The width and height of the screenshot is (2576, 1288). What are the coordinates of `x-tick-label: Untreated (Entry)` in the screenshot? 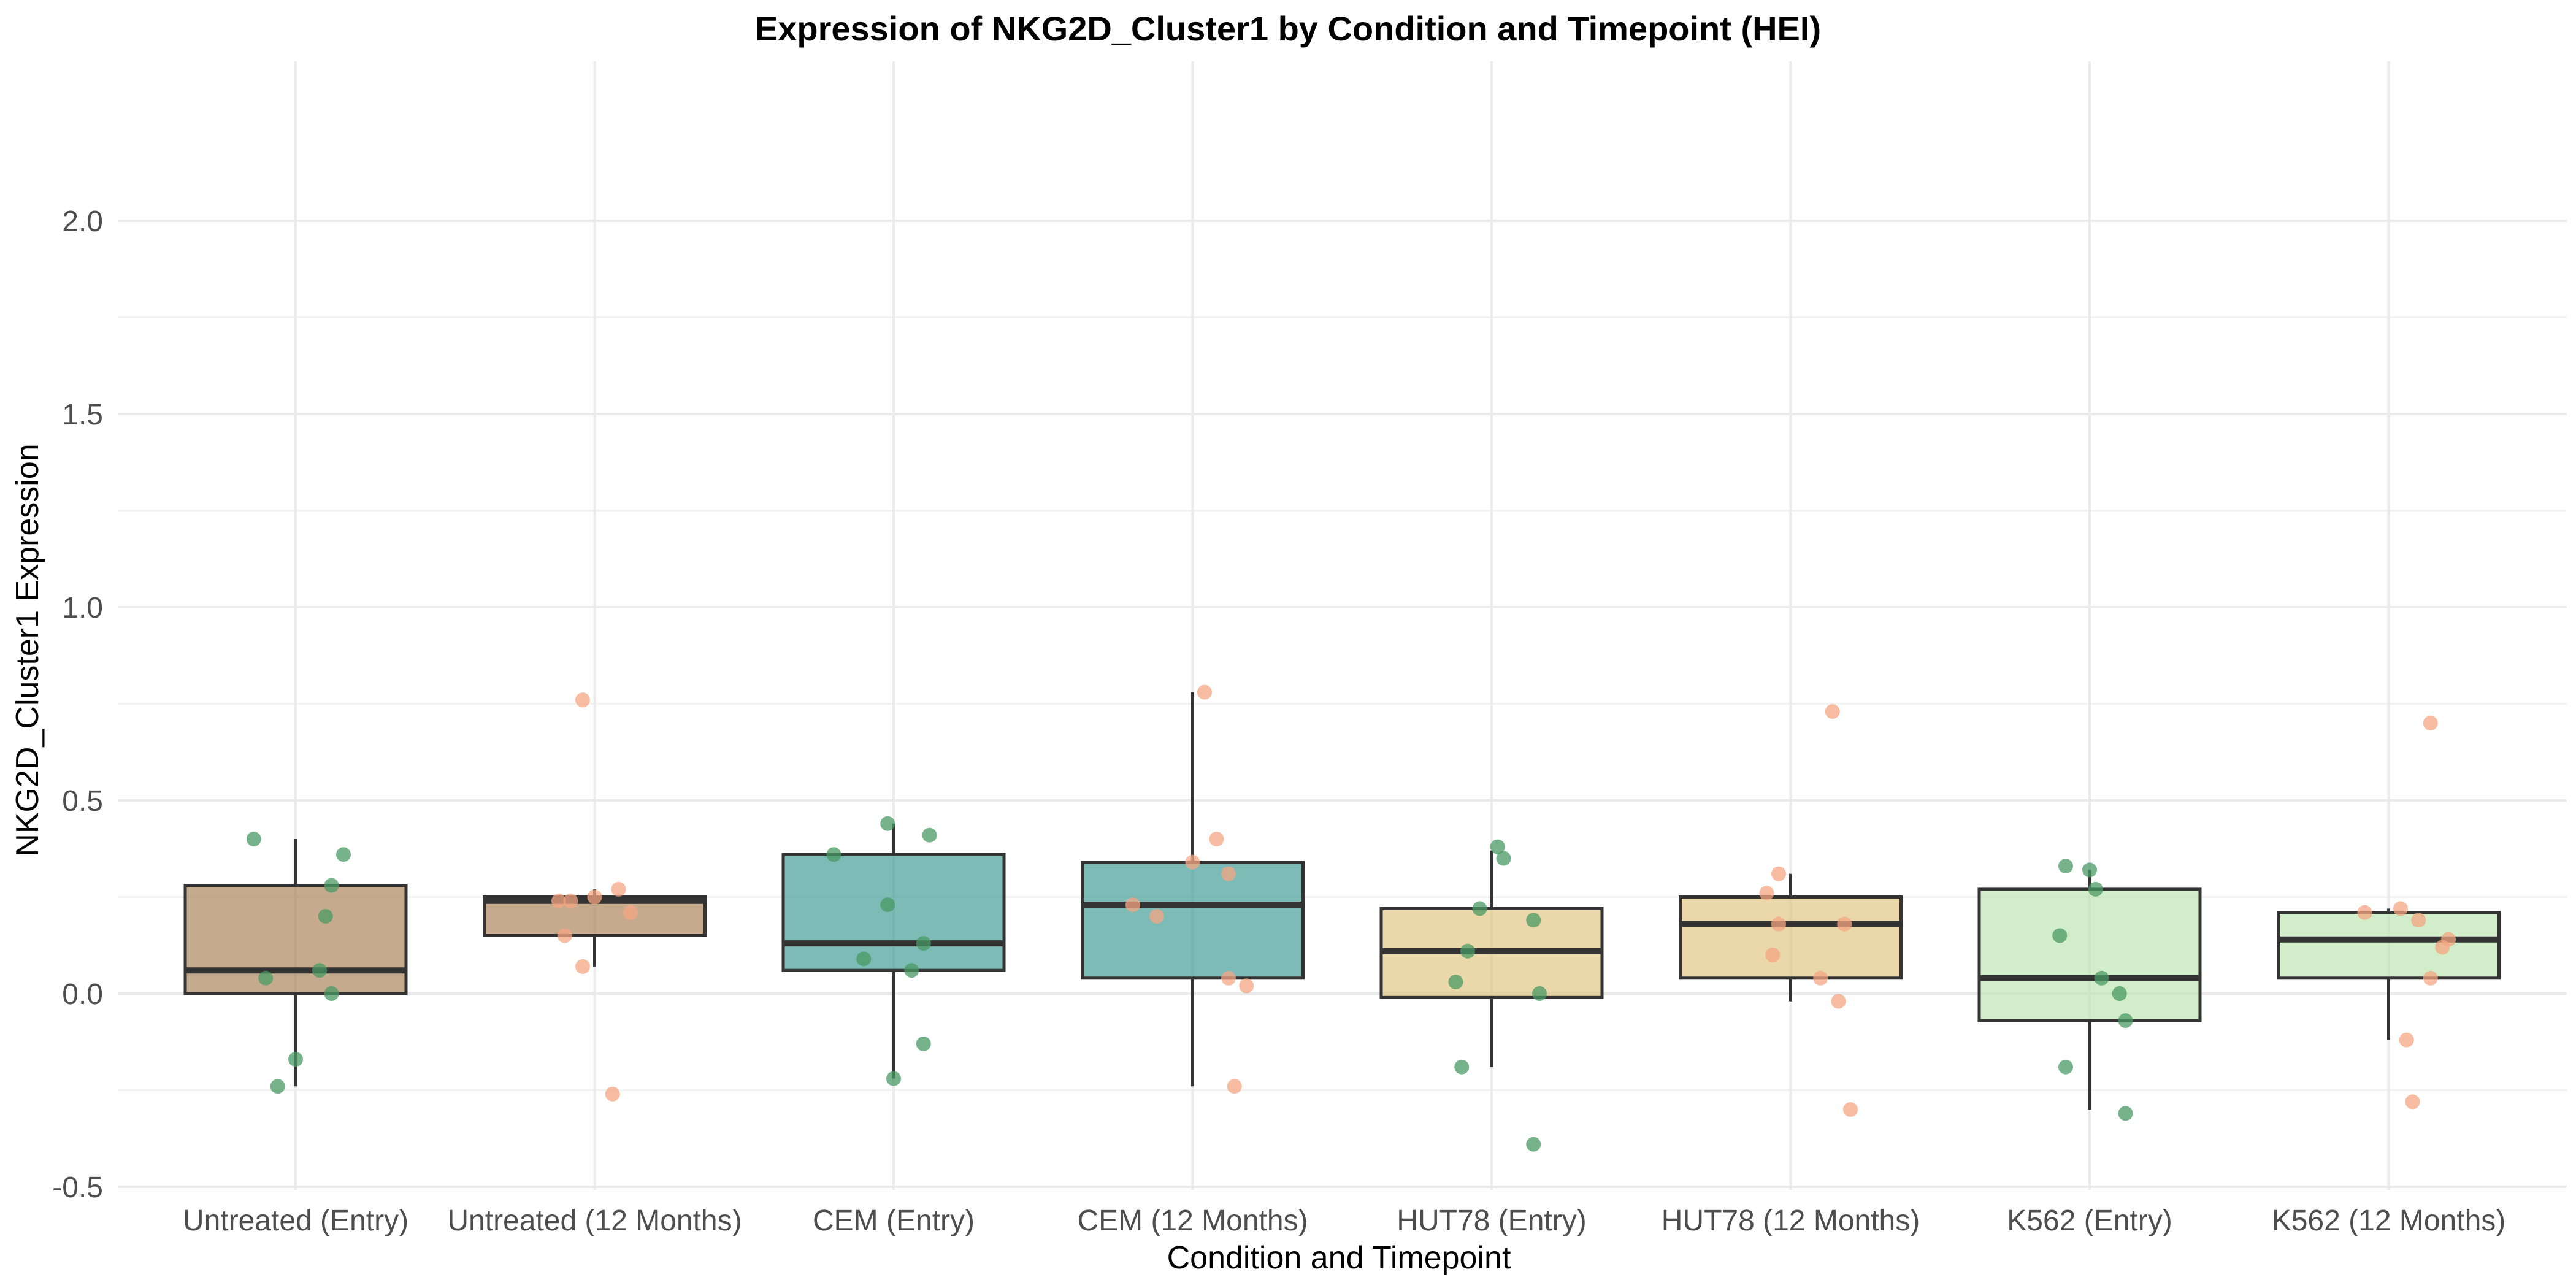 It's located at (295, 1221).